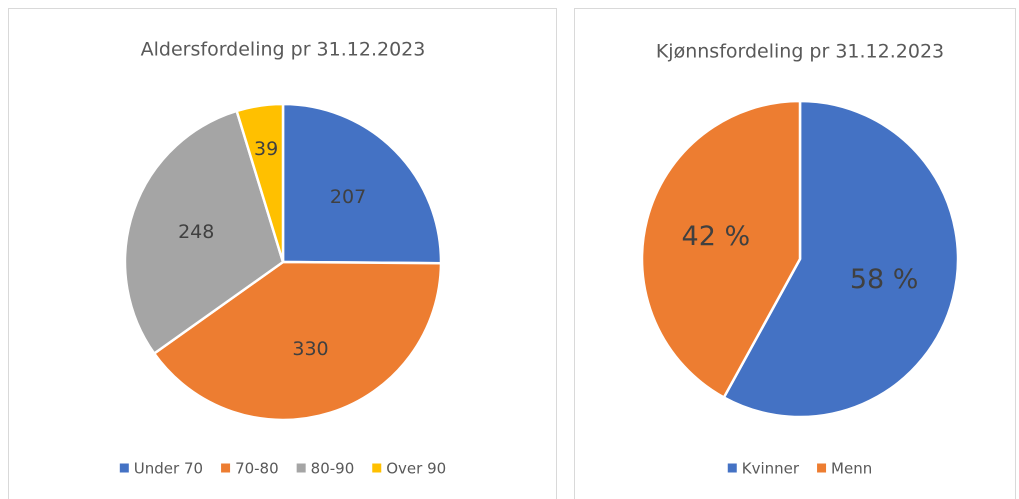 The height and width of the screenshot is (499, 1019). I want to click on data-label: 207, so click(348, 197).